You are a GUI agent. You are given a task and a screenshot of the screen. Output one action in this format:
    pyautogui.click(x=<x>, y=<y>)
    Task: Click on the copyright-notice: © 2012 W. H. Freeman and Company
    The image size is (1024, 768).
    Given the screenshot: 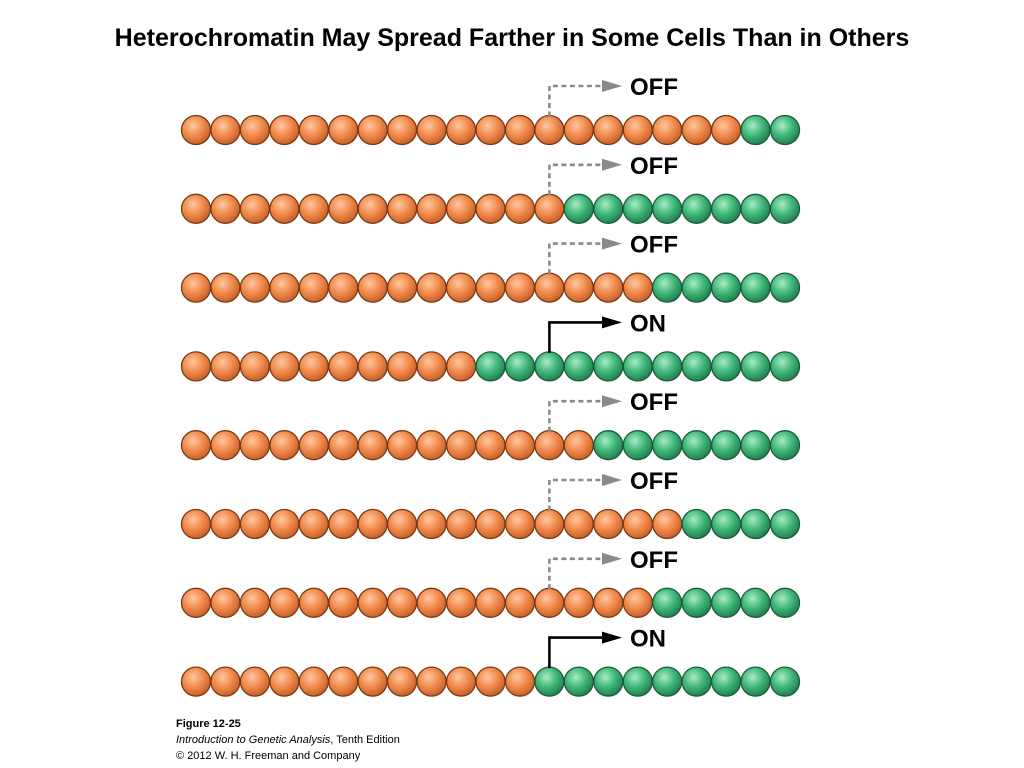 What is the action you would take?
    pyautogui.click(x=268, y=756)
    